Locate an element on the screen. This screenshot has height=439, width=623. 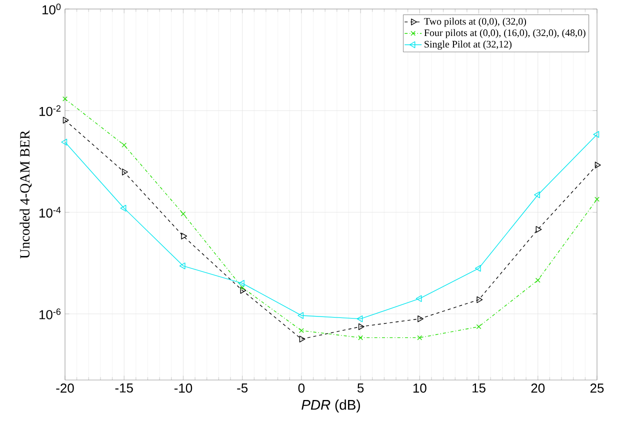
y-tick-label: 10$^{-4}$ is located at coordinates (50, 212).